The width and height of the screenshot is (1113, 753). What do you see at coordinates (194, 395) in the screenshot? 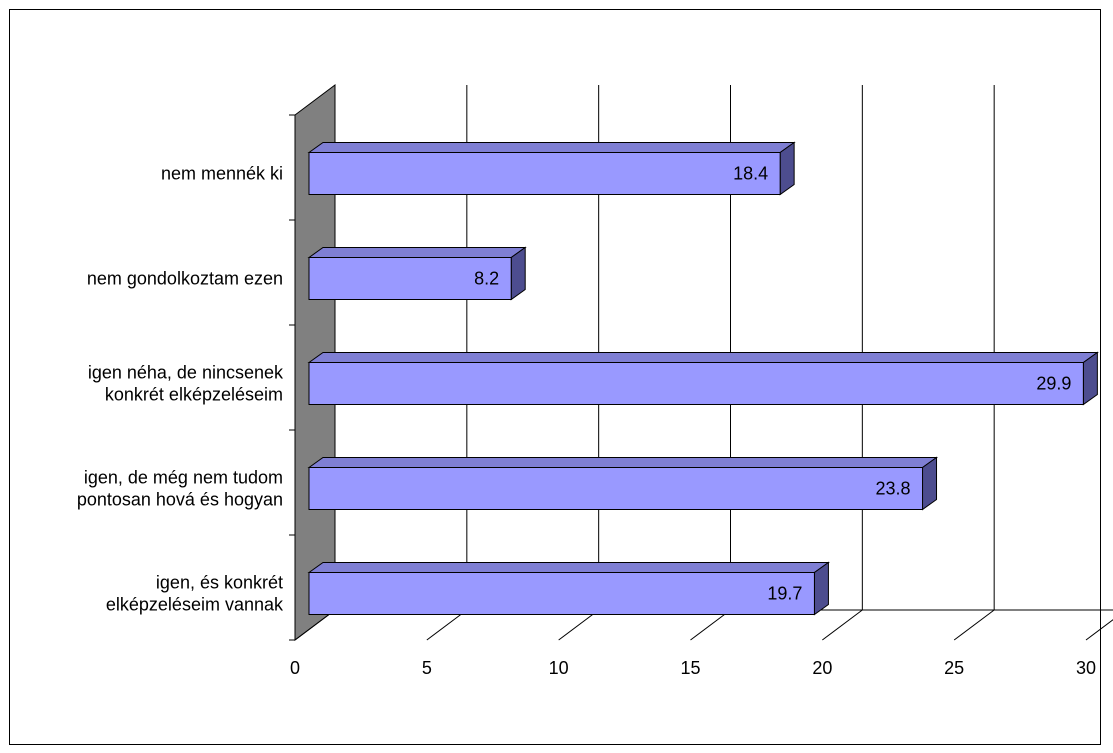
I see `category-label-line: konkrét elképzeléseim` at bounding box center [194, 395].